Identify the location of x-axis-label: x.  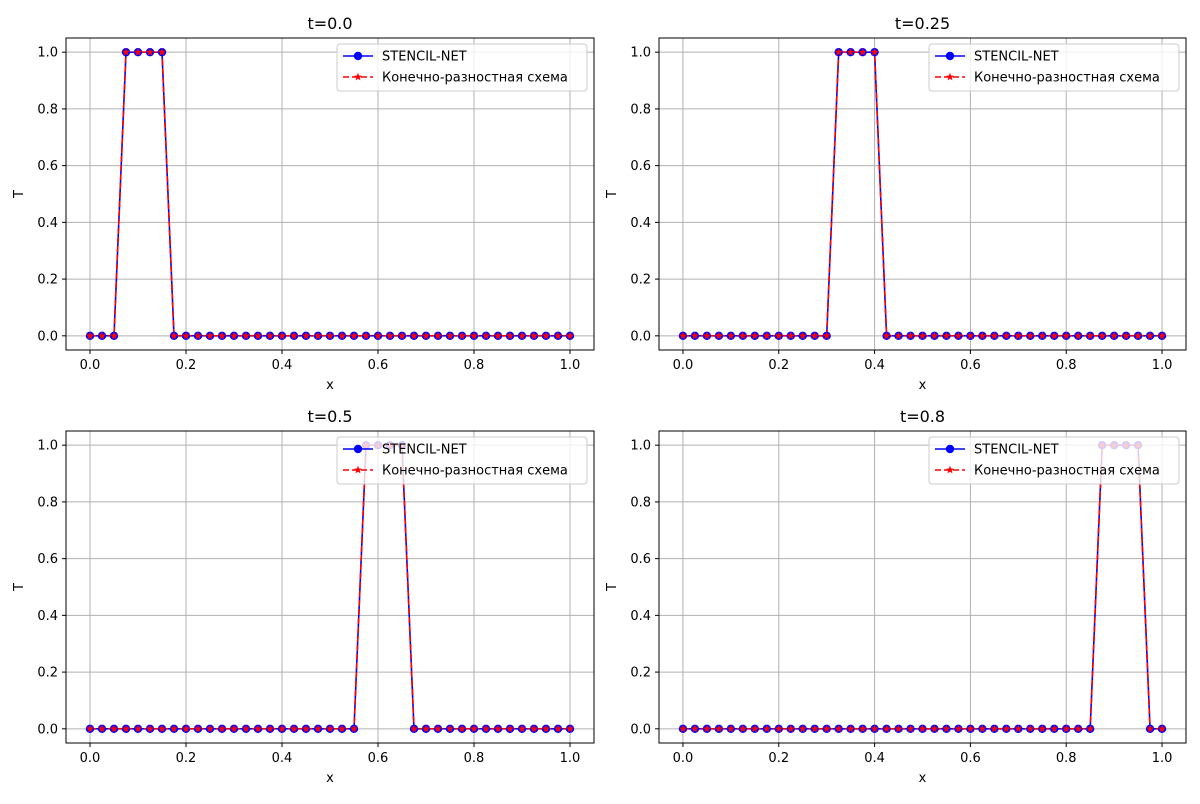
(923, 385).